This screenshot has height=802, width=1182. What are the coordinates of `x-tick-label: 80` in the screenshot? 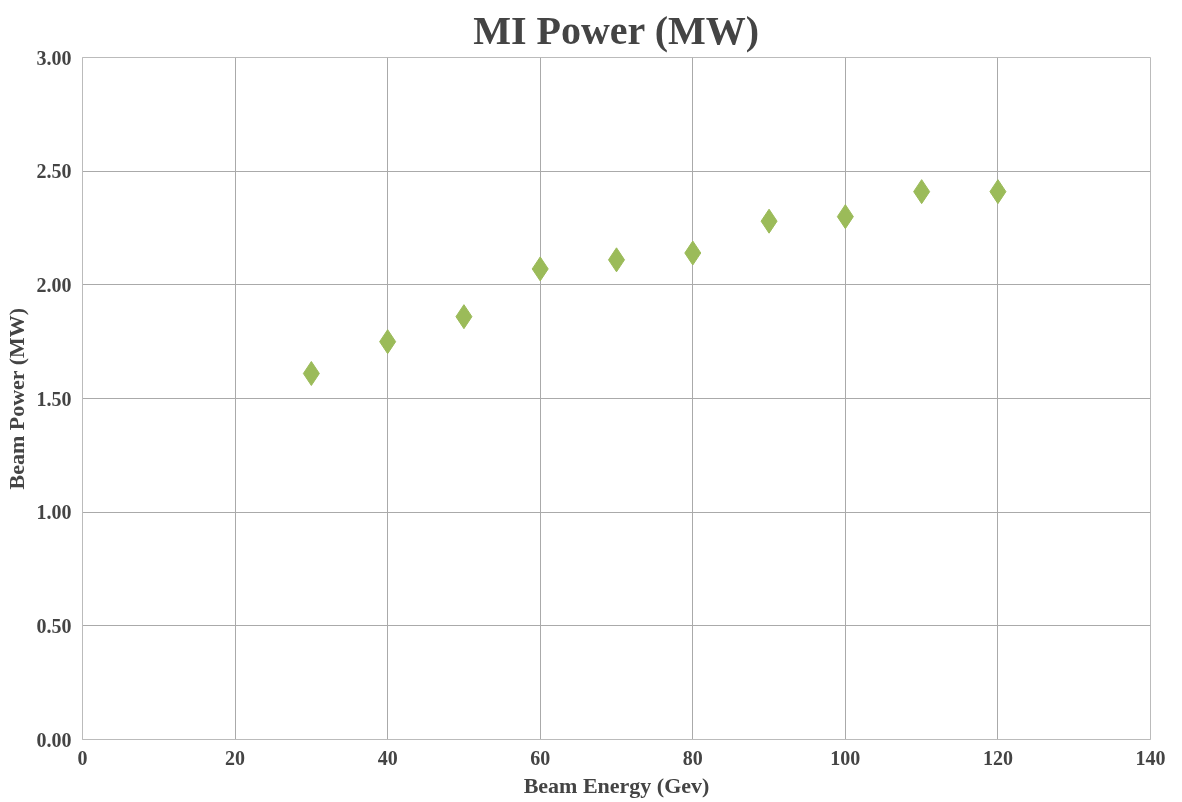 It's located at (692, 757).